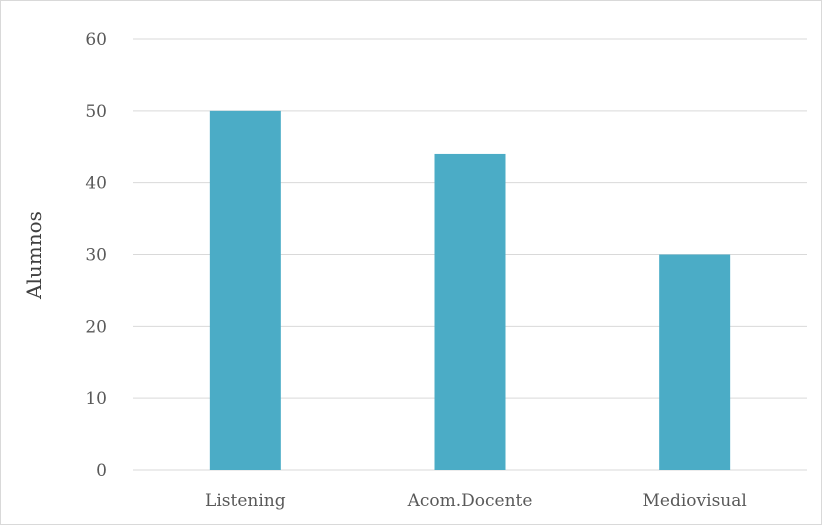  I want to click on y-tick-label: 0, so click(101, 471).